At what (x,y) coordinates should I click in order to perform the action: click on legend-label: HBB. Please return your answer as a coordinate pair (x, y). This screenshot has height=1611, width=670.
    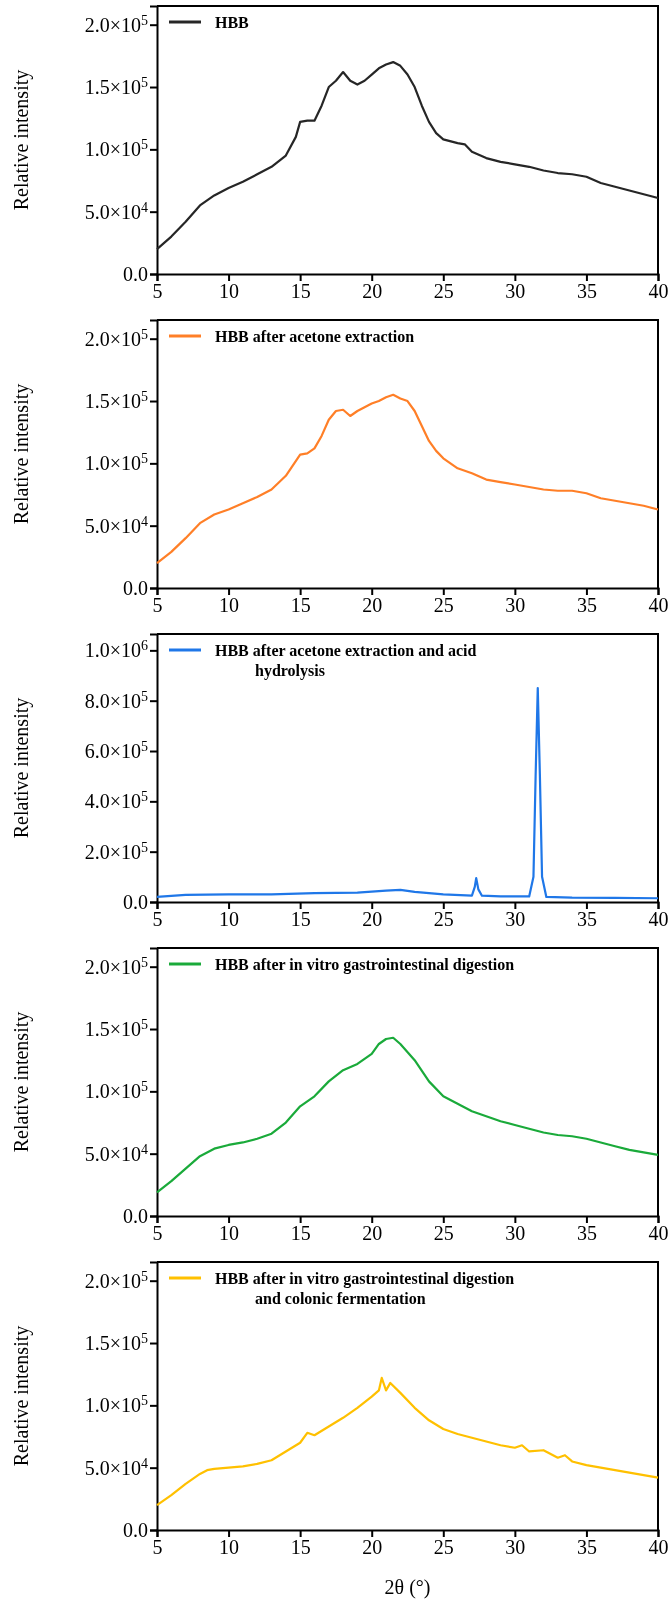
    Looking at the image, I should click on (232, 22).